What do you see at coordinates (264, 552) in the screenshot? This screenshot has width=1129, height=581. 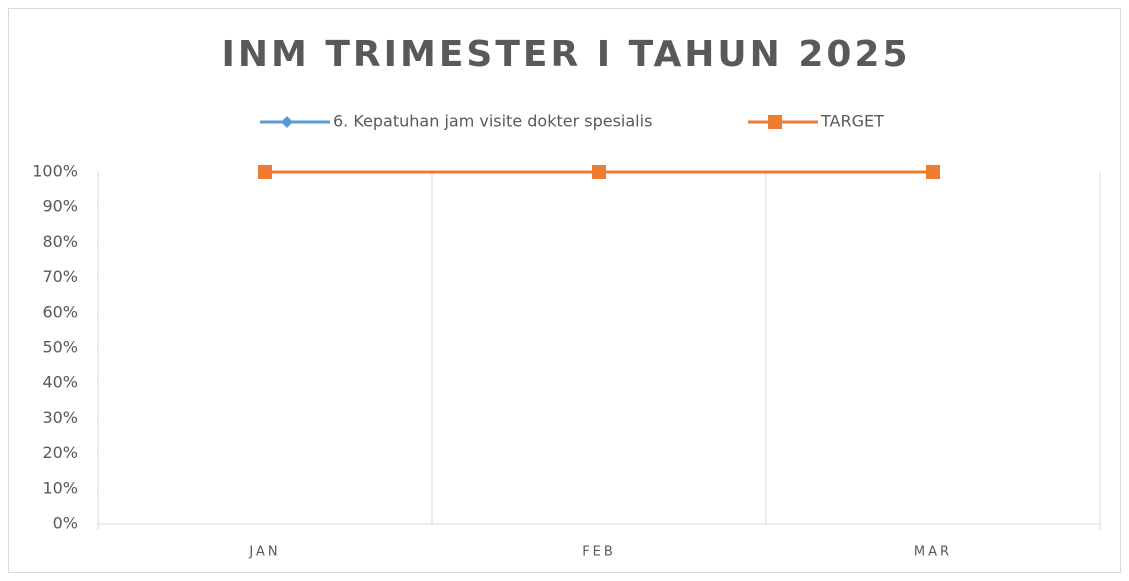 I see `x-tick-label: JAN` at bounding box center [264, 552].